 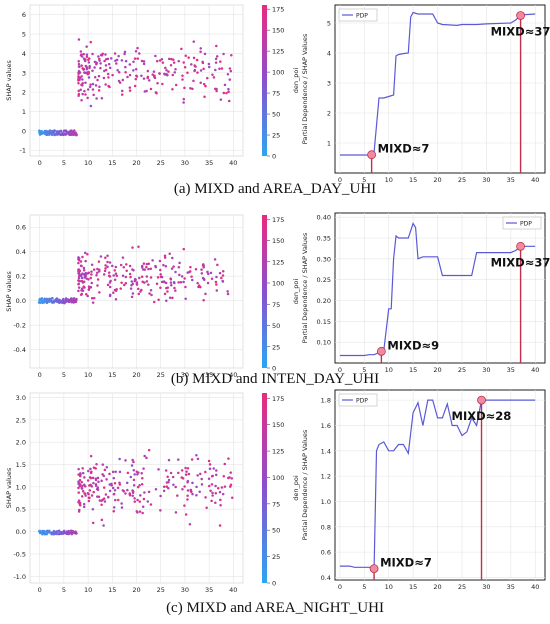 I want to click on panel-c-scatter-y-tick-label: 3.0, so click(x=21, y=398).